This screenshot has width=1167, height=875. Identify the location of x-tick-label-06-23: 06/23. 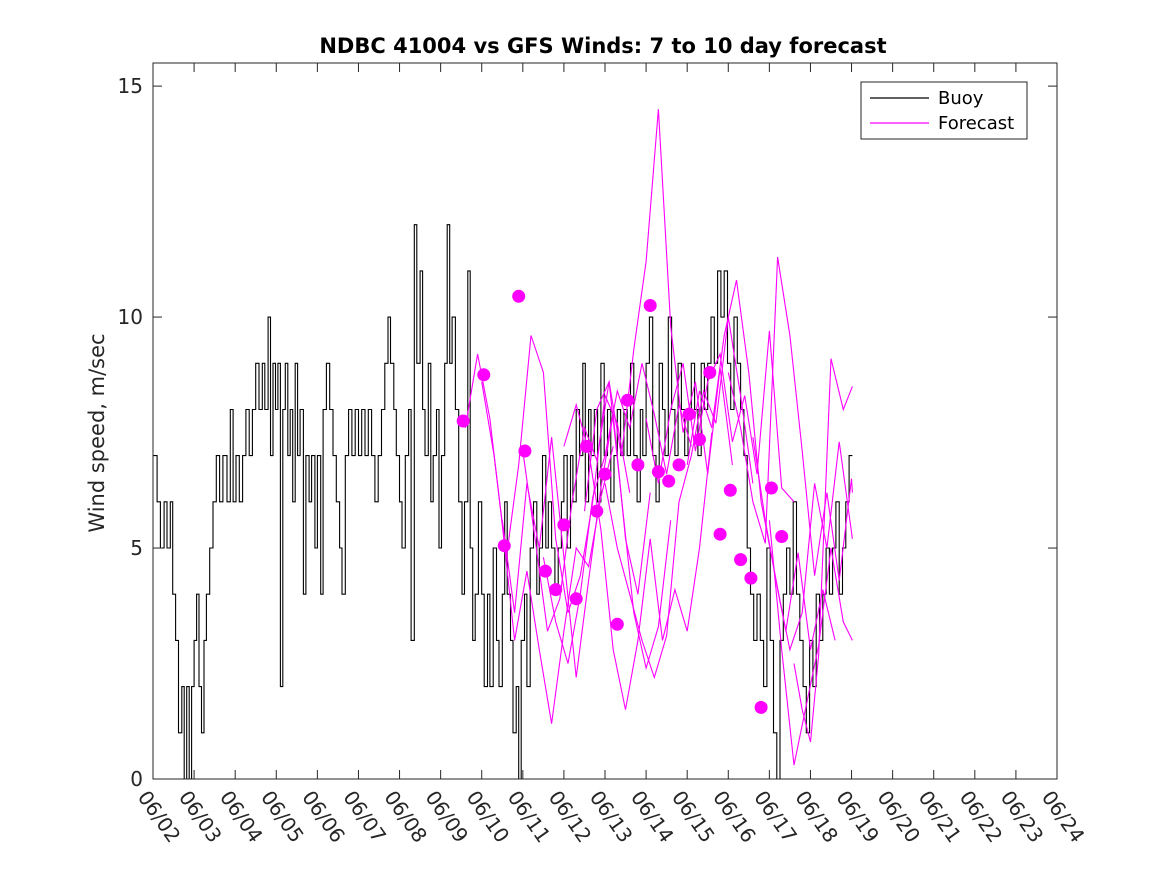
(1022, 816).